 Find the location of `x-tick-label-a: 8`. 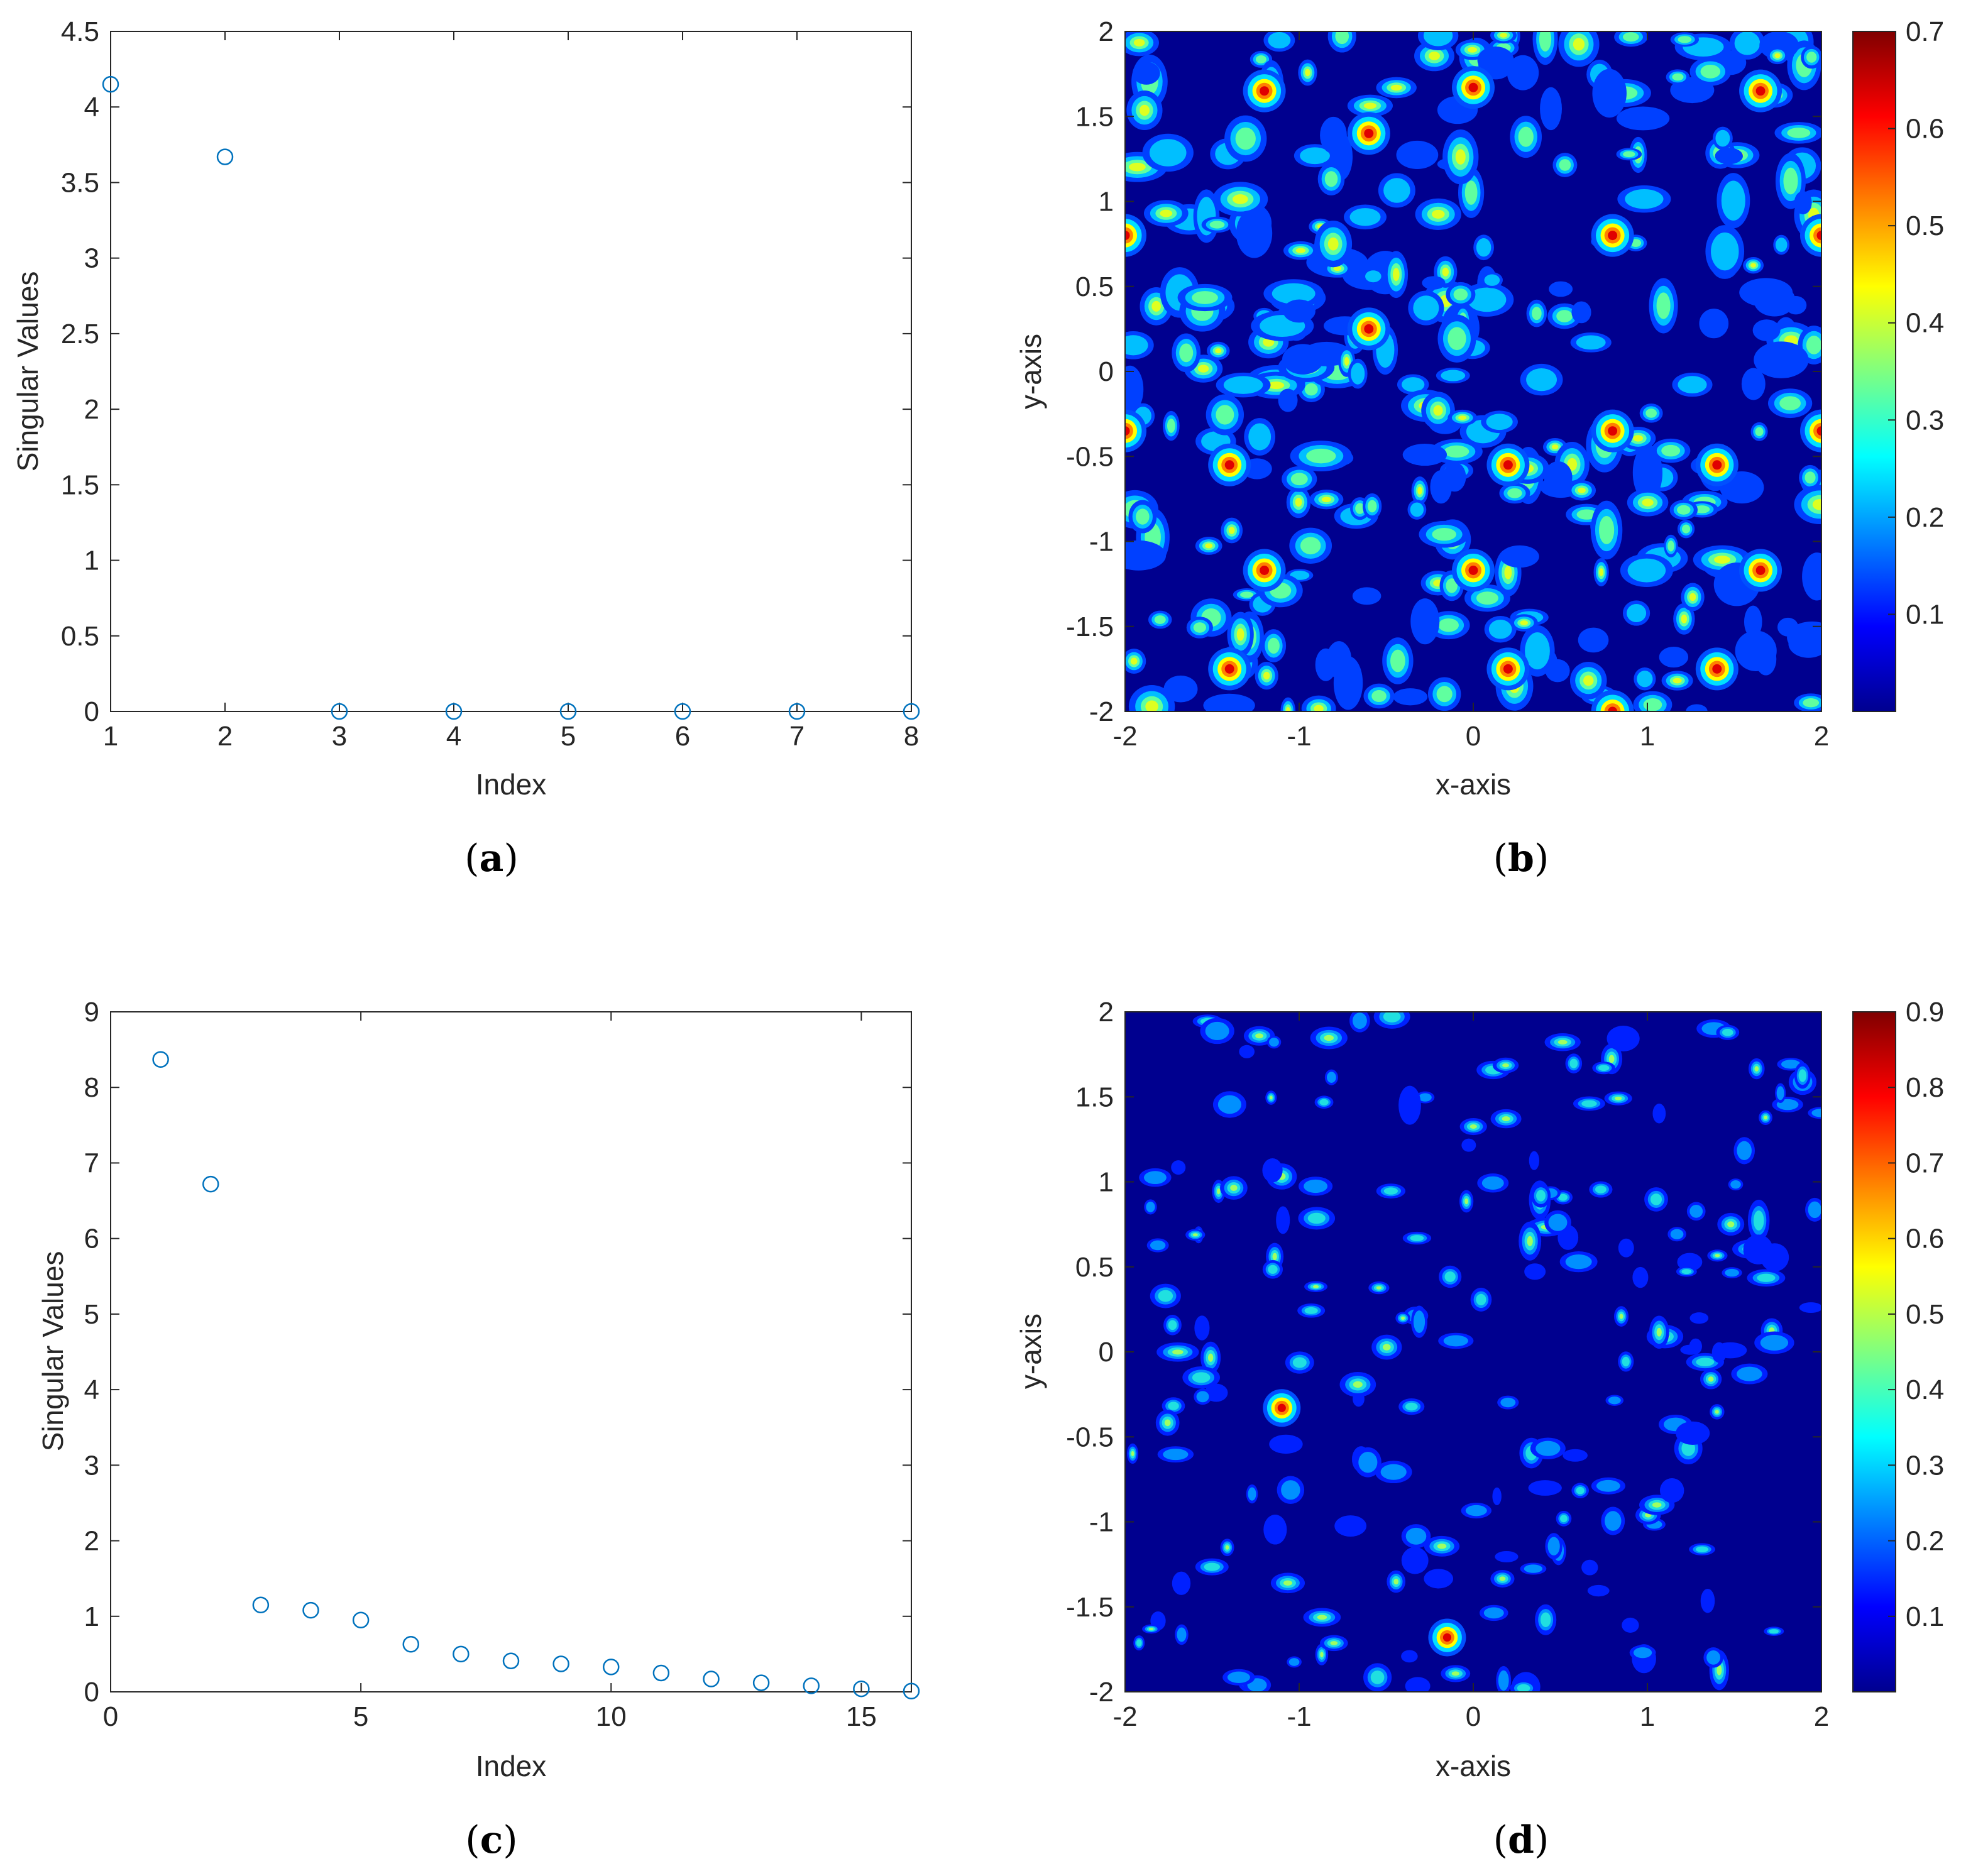

x-tick-label-a: 8 is located at coordinates (911, 736).